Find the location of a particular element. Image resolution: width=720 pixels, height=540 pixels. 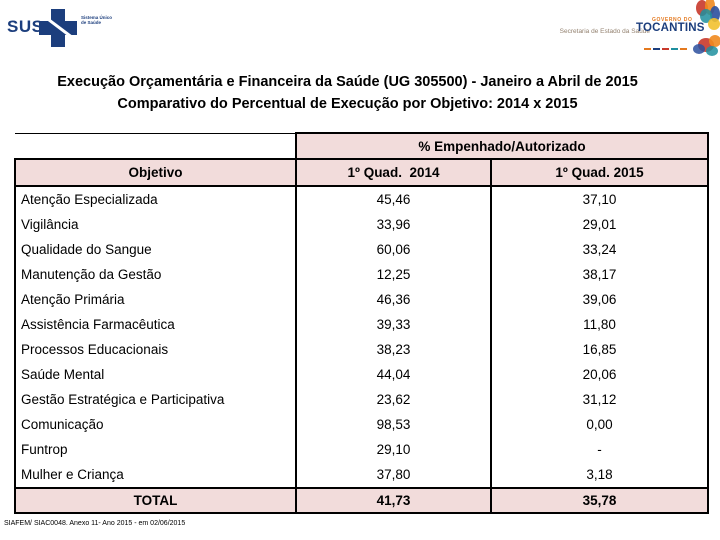

sus-cross-icon is located at coordinates (58, 28).